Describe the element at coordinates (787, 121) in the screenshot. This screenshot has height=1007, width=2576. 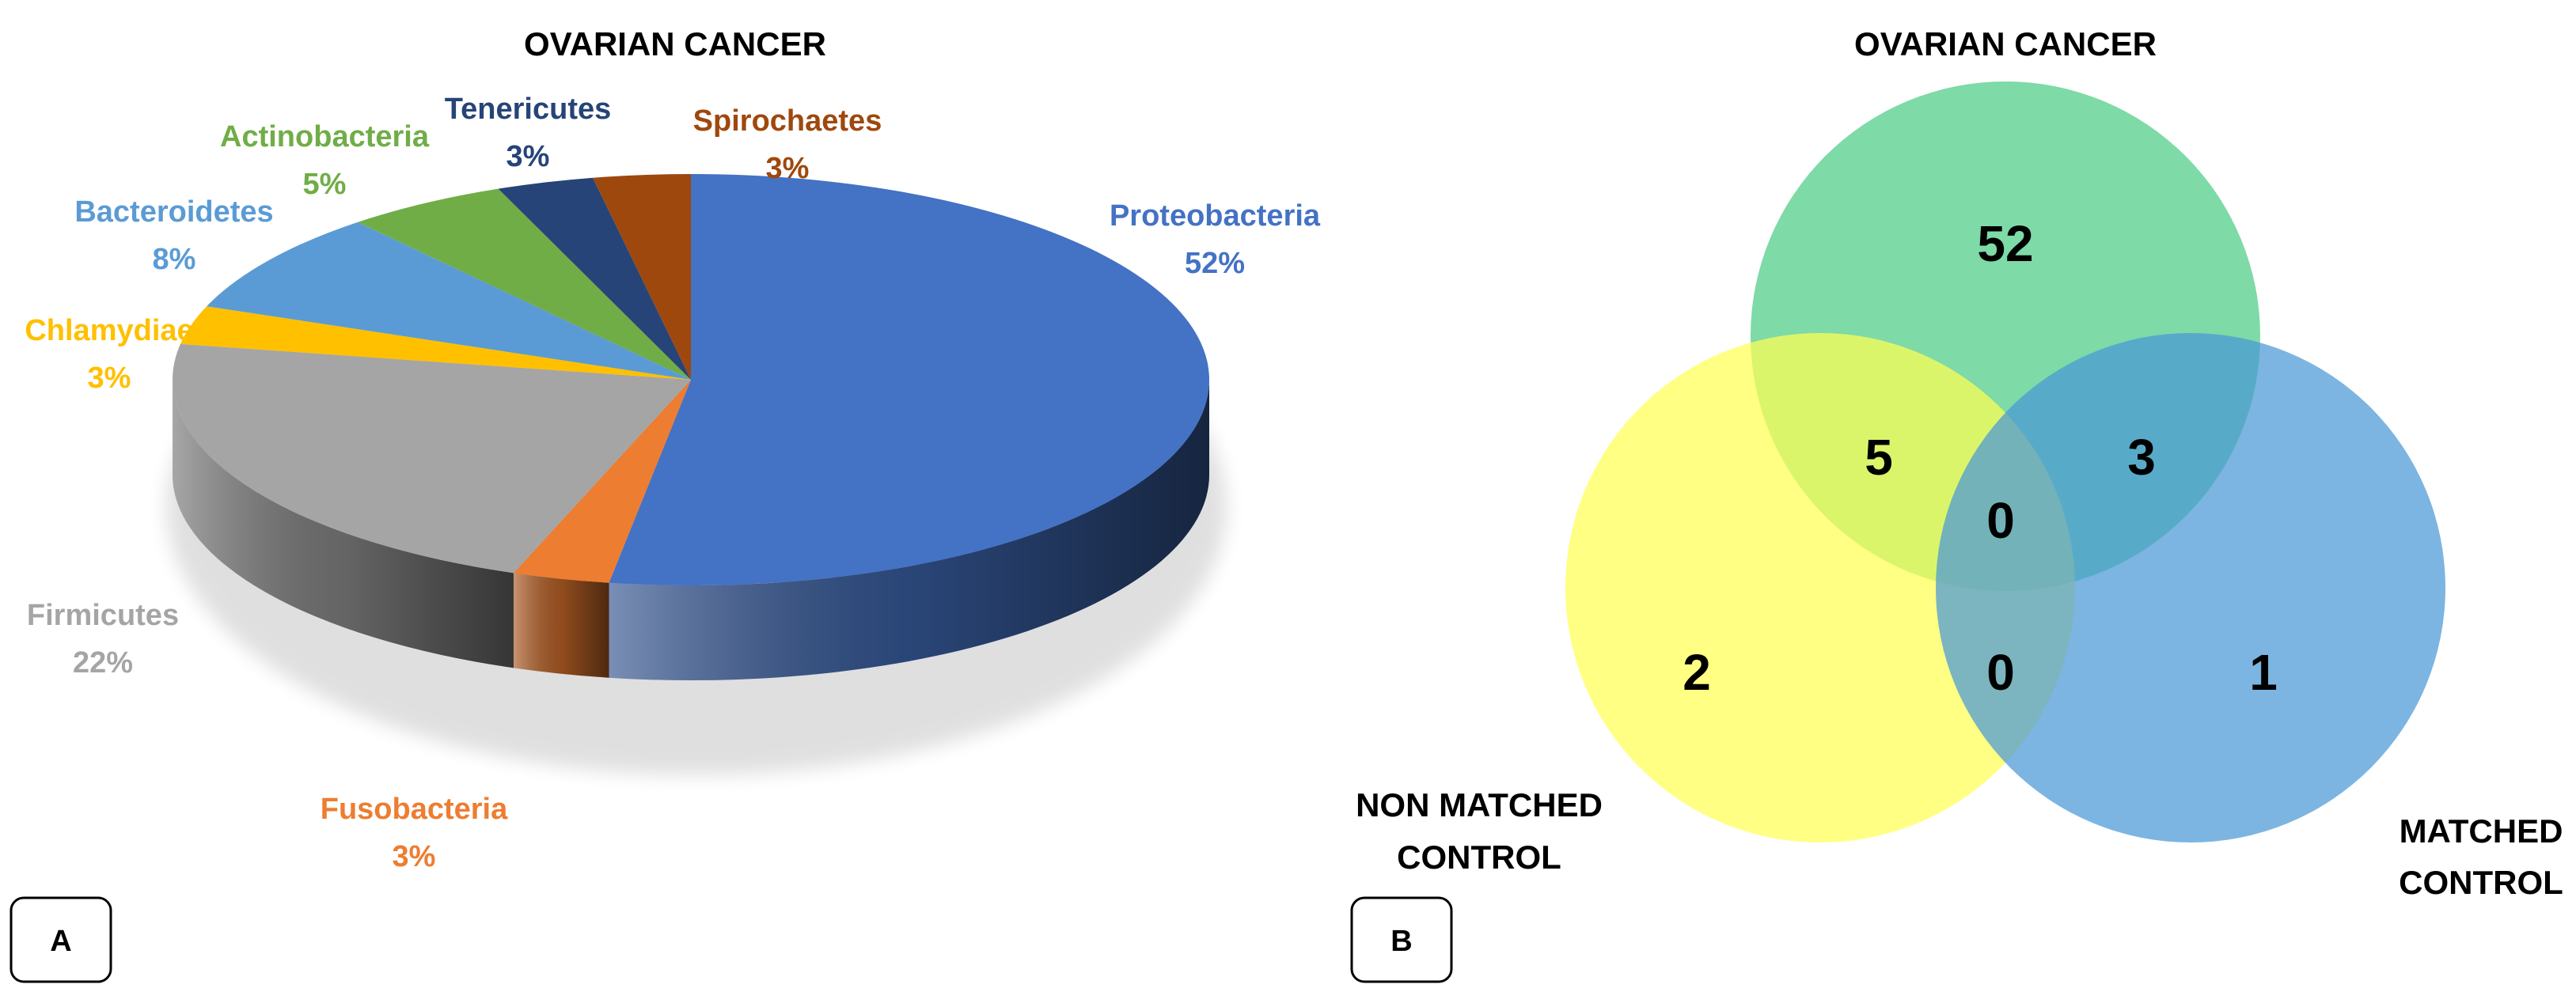
I see `pie-label-spirochaetes: Spirochaetes` at that location.